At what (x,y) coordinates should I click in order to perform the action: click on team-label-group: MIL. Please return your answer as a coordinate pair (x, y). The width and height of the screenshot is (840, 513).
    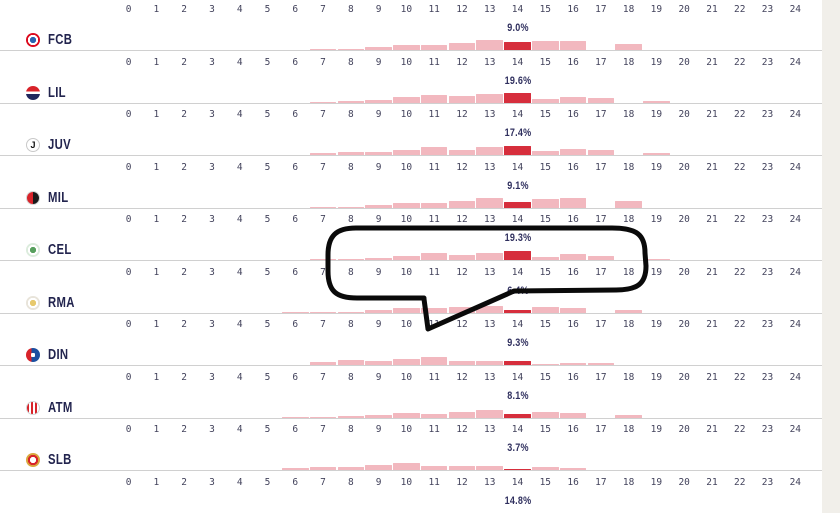
    Looking at the image, I should click on (50, 198).